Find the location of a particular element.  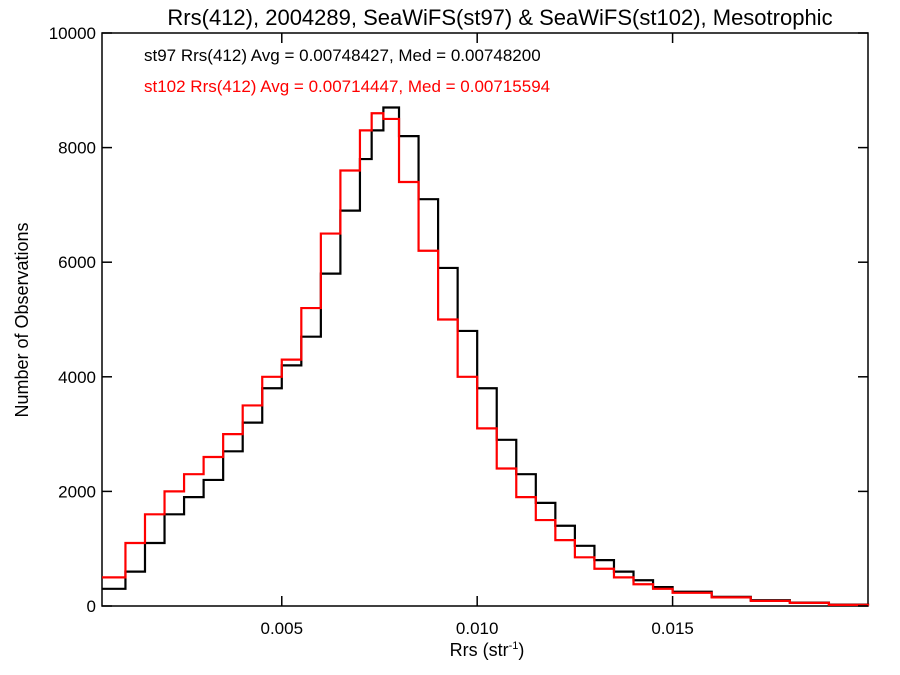

y-tick-label: 2000 is located at coordinates (77, 491).